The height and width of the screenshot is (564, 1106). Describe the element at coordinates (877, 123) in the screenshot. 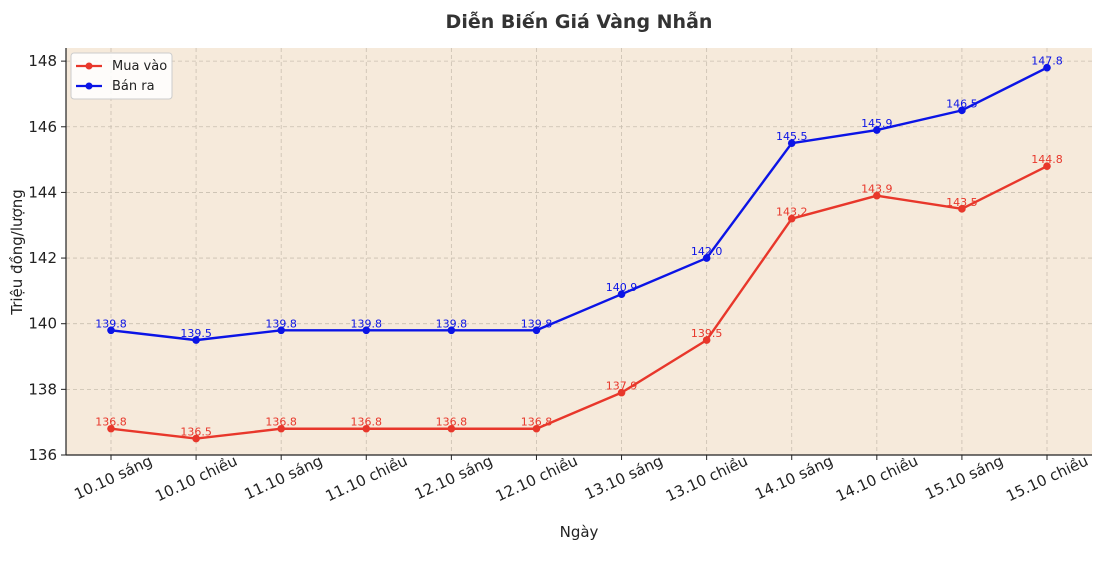

I see `data-label: 145.9` at that location.